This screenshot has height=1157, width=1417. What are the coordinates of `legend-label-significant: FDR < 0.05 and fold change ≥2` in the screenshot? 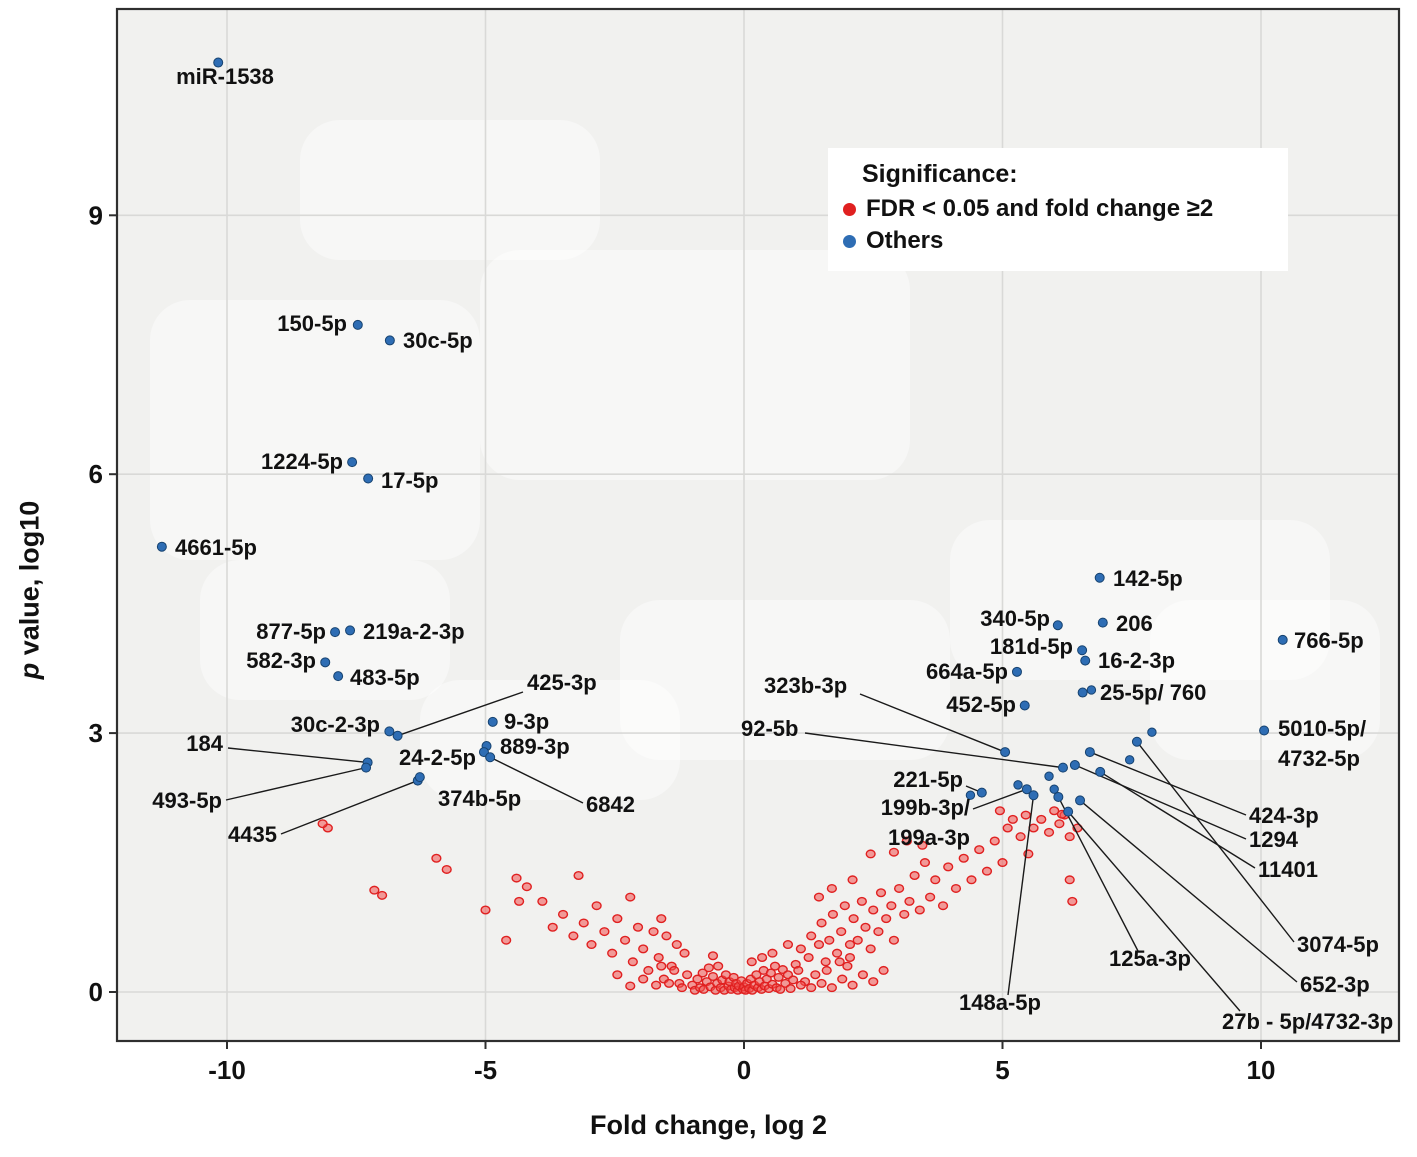 It's located at (1040, 208).